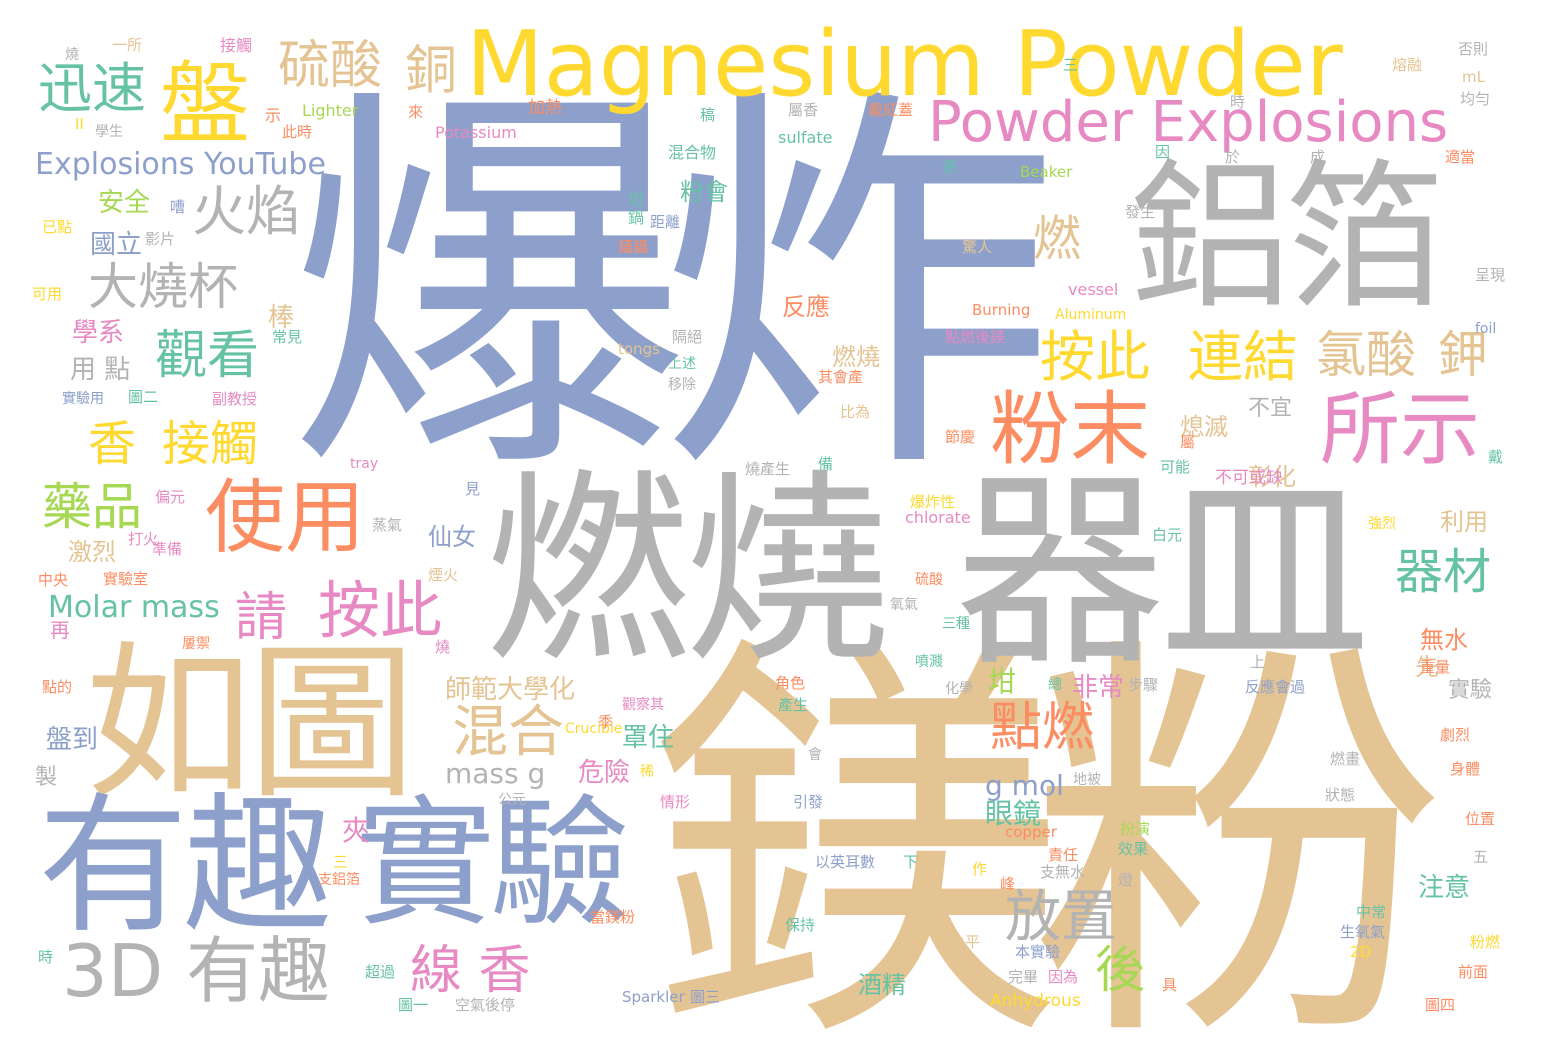 The image size is (1548, 1052). What do you see at coordinates (950, 167) in the screenshot?
I see `word-cloud-term: 係` at bounding box center [950, 167].